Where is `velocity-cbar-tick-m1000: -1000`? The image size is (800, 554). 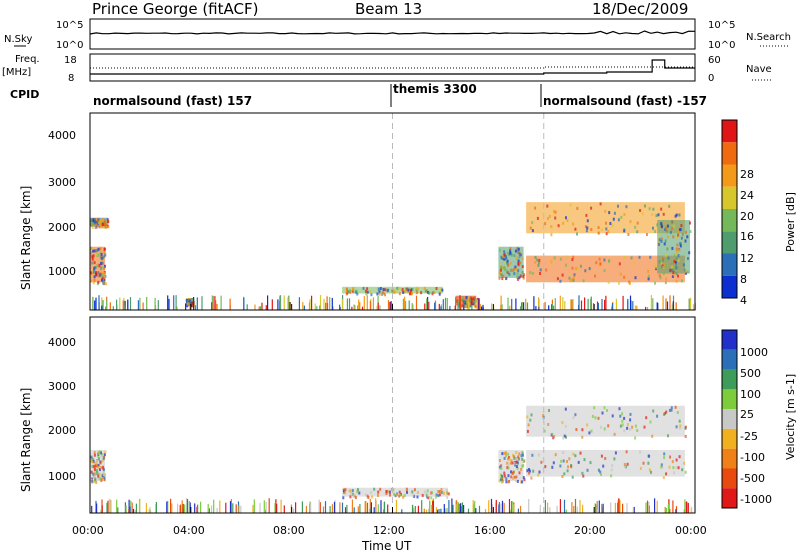 velocity-cbar-tick-m1000: -1000 is located at coordinates (756, 499).